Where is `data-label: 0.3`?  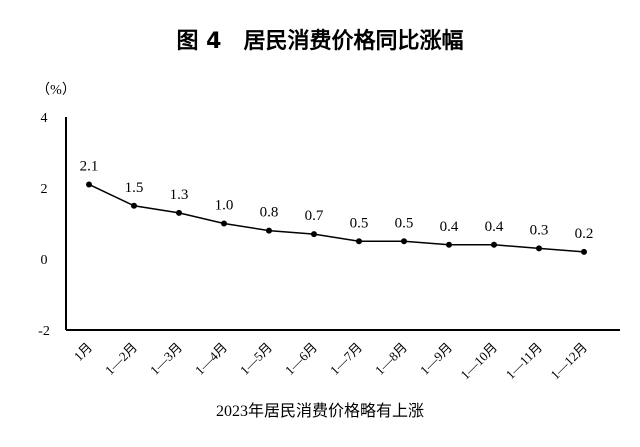 data-label: 0.3 is located at coordinates (539, 230).